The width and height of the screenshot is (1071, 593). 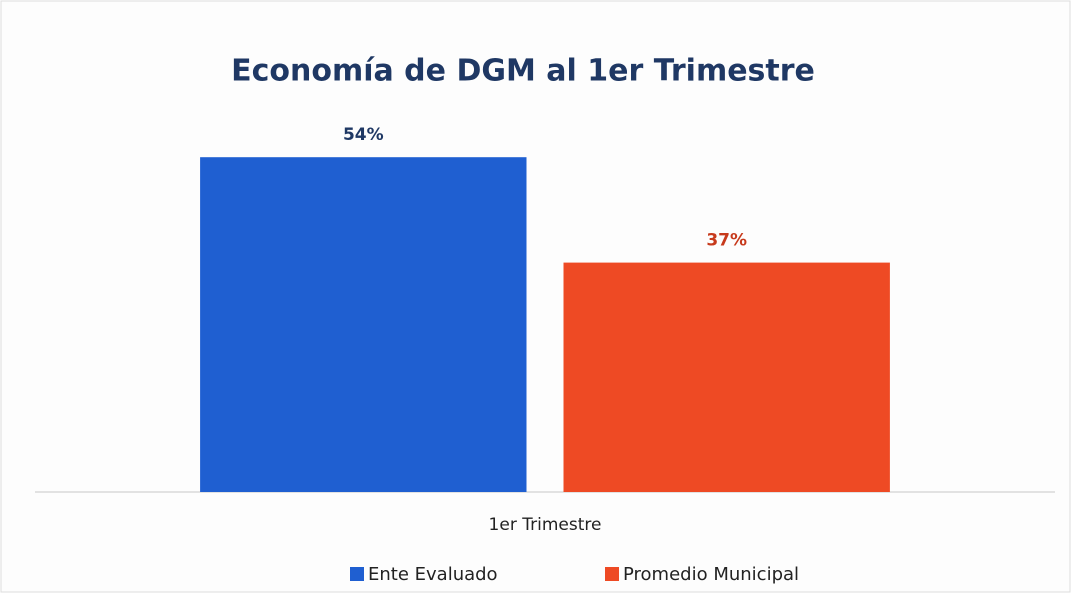 What do you see at coordinates (523, 71) in the screenshot?
I see `chart-title: Economía de DGM al 1er Trimestre` at bounding box center [523, 71].